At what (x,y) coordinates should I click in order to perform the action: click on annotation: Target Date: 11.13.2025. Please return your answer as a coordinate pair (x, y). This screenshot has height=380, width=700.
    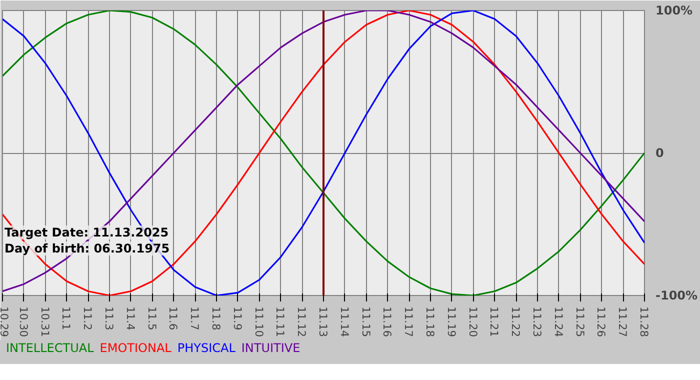
    Looking at the image, I should click on (86, 233).